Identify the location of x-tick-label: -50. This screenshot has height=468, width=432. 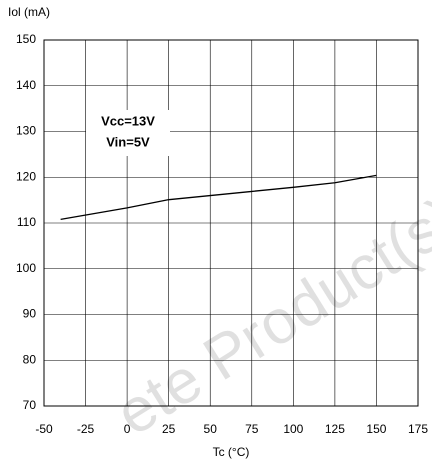
(44, 429).